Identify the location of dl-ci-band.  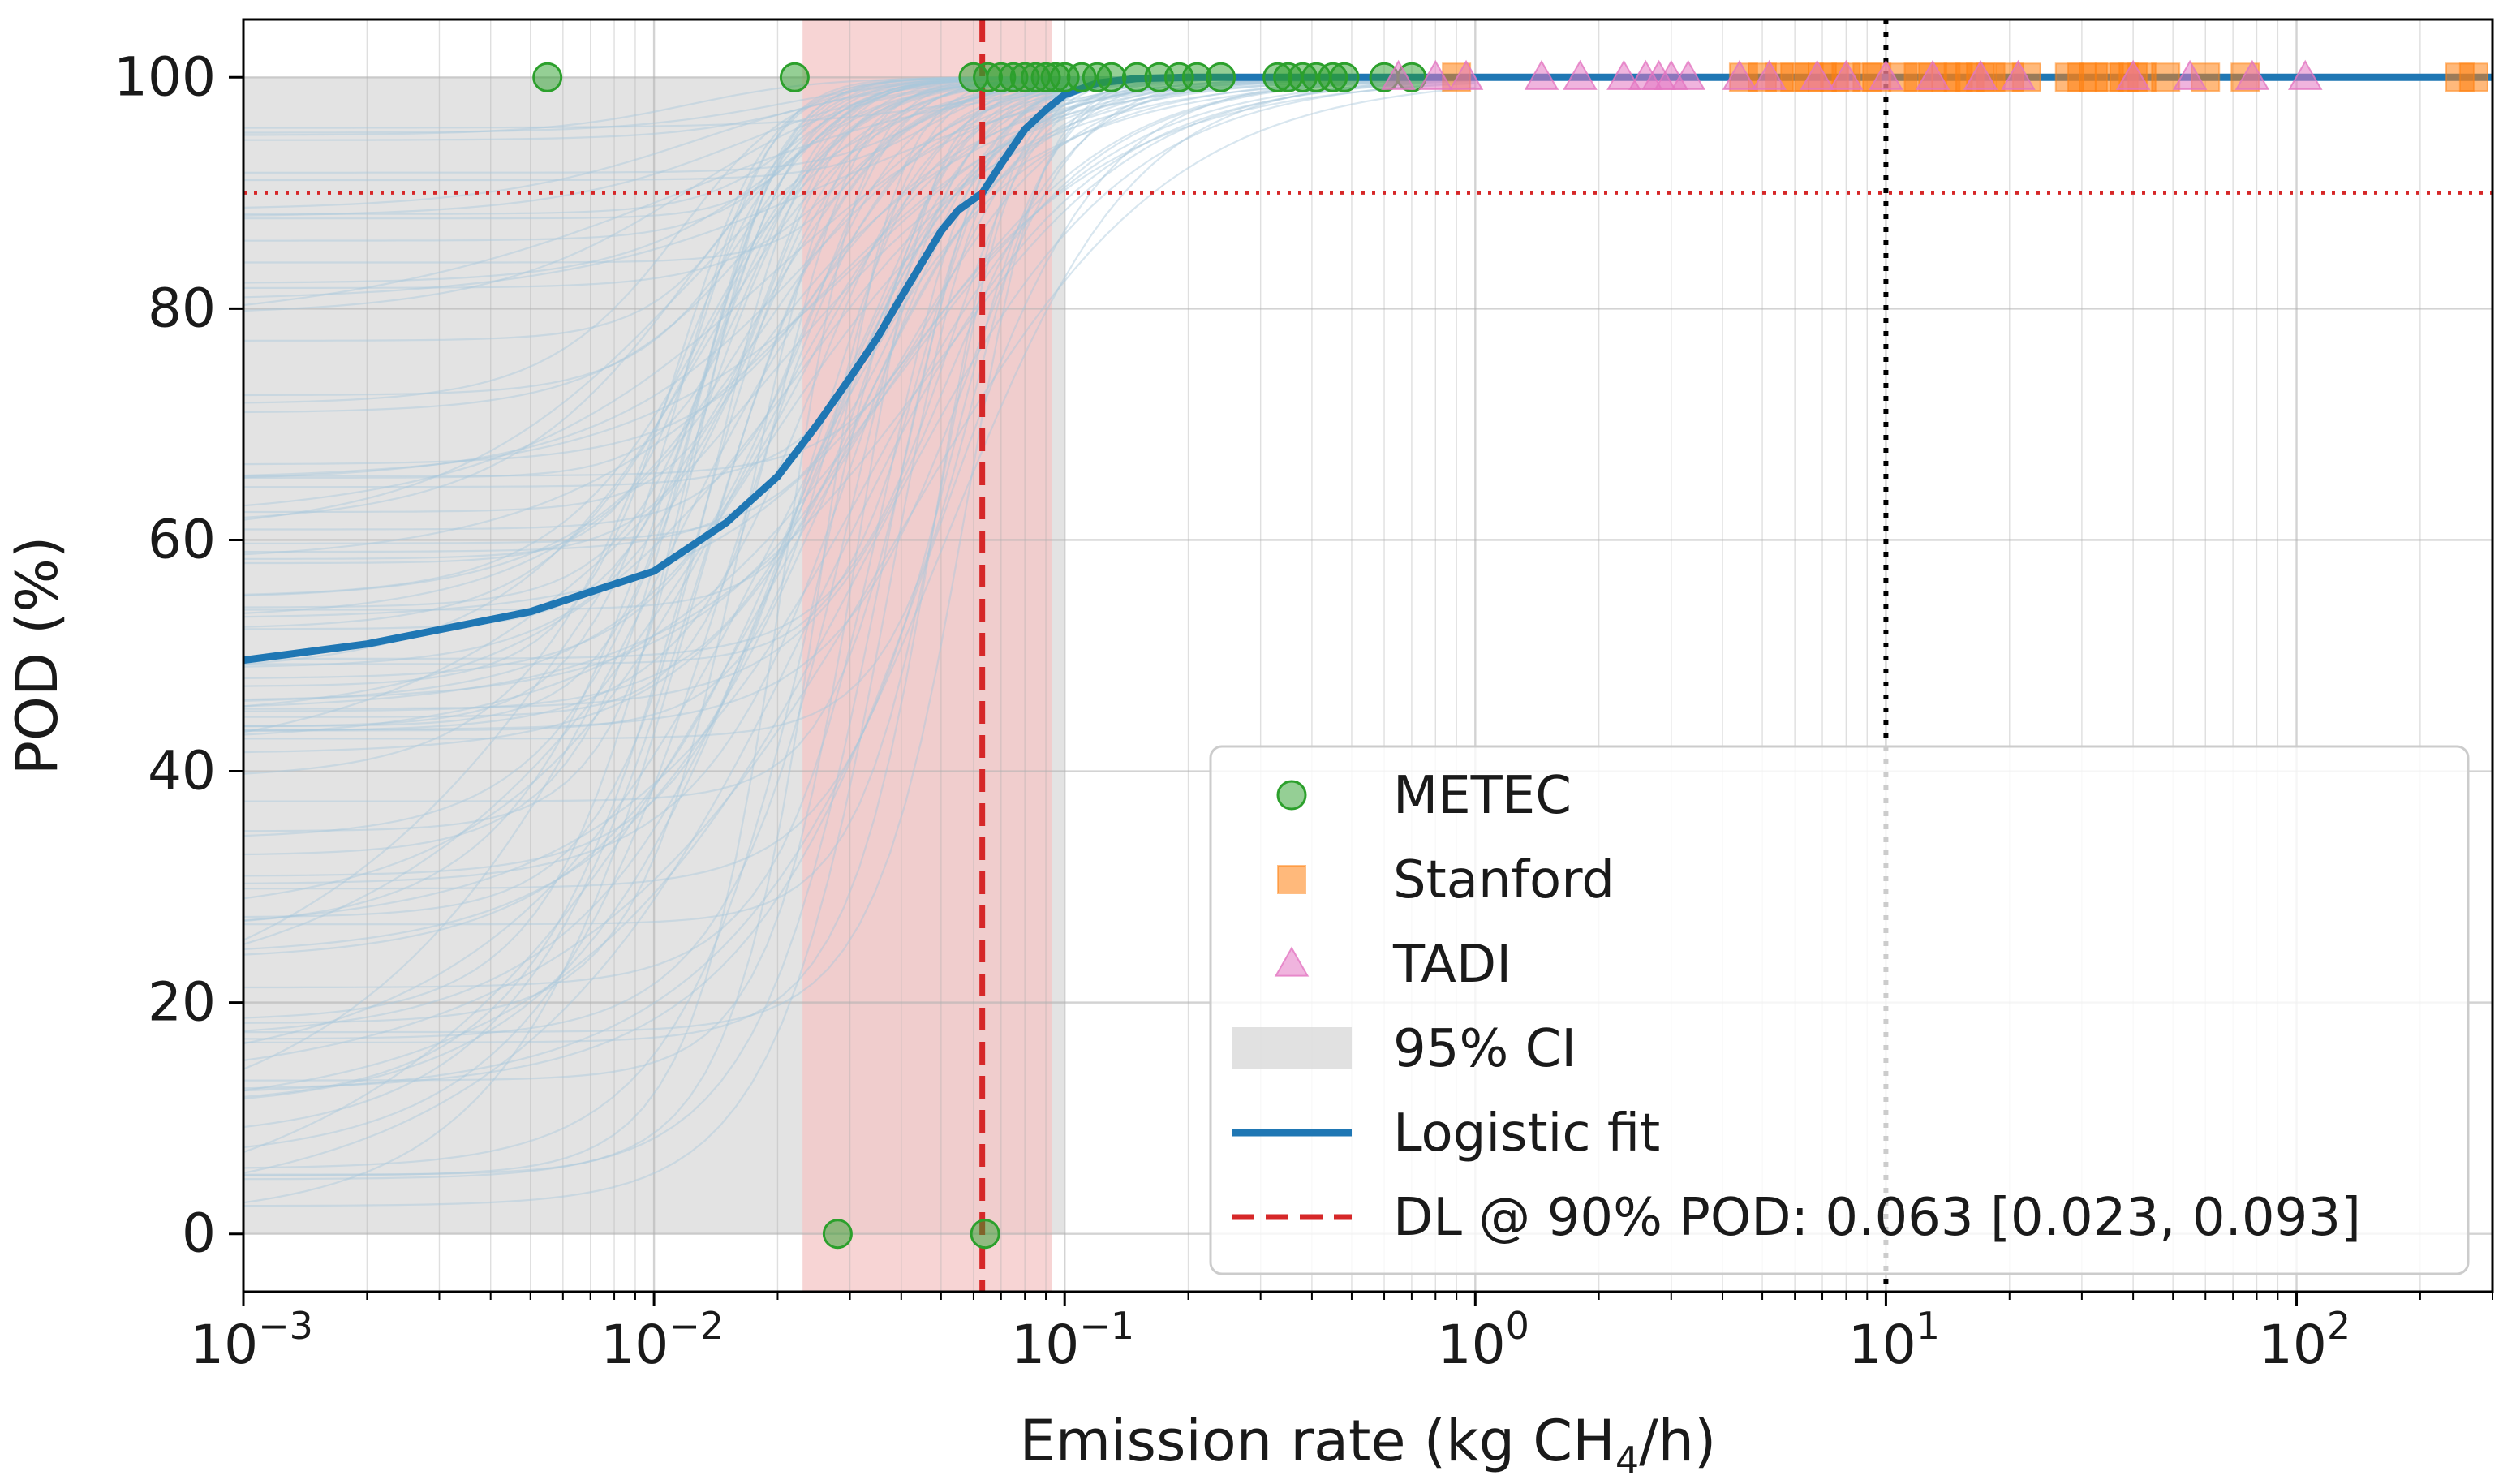
(927, 655).